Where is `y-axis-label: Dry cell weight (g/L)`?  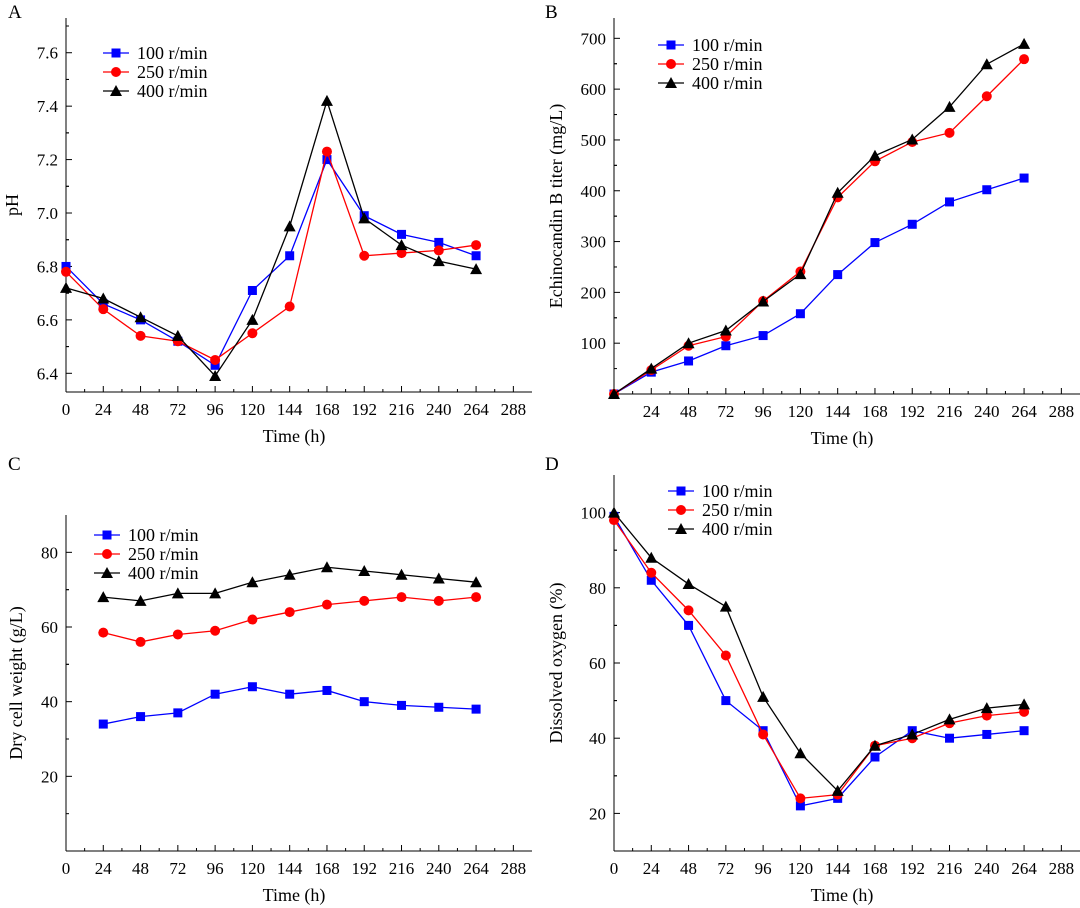
y-axis-label: Dry cell weight (g/L) is located at coordinates (16, 682).